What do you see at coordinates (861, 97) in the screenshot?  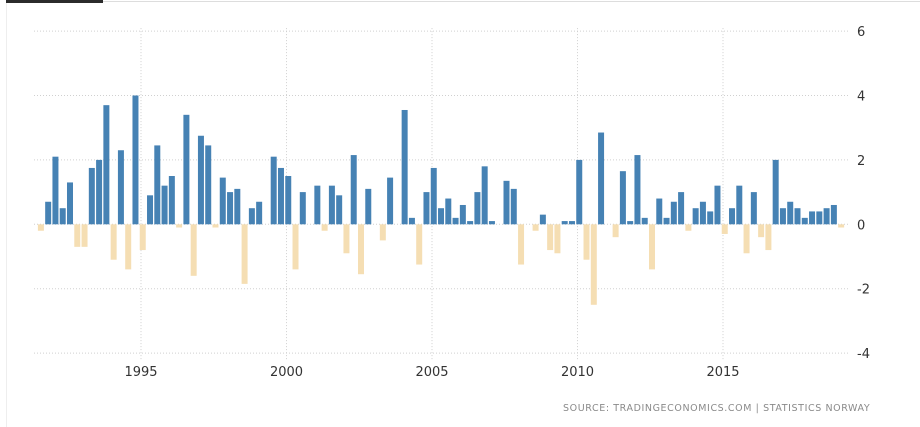 I see `y-tick-label: 4` at bounding box center [861, 97].